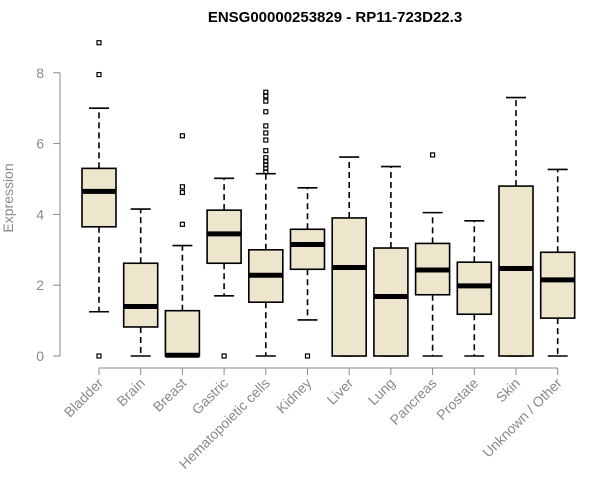  I want to click on box-group-kidney, so click(307, 273).